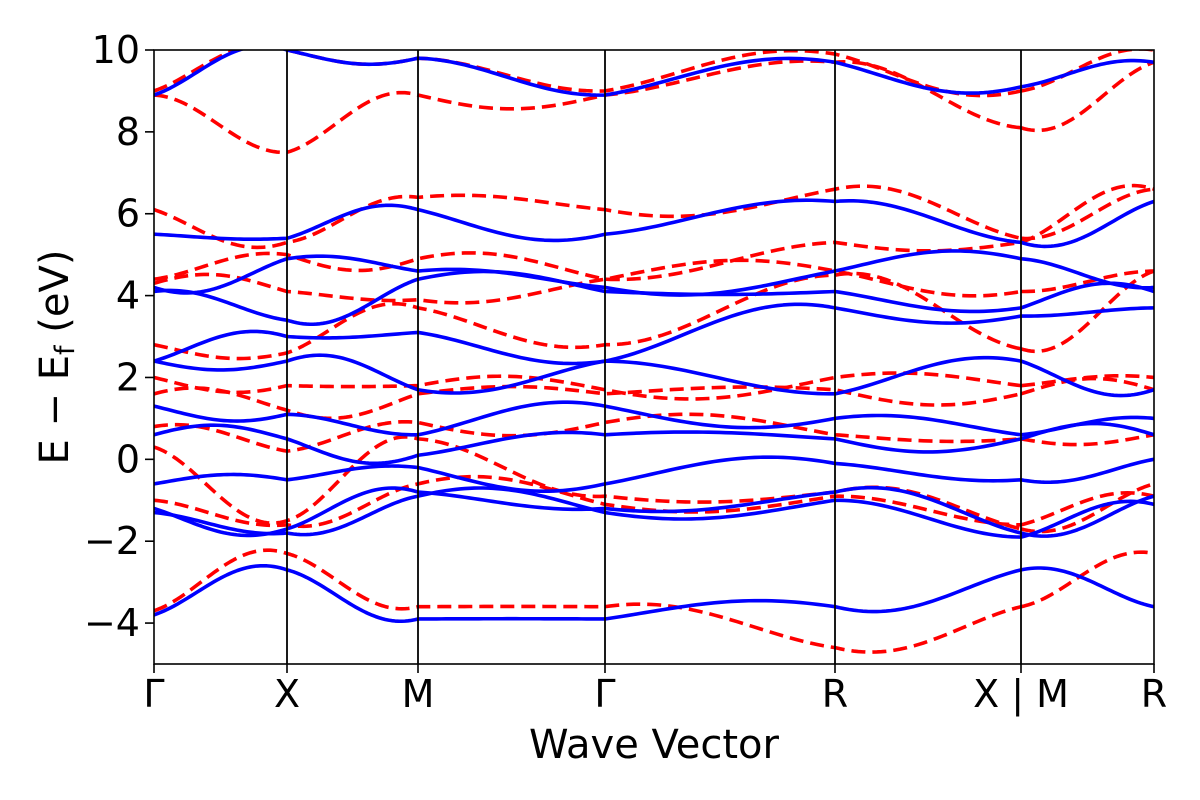 The height and width of the screenshot is (800, 1200). I want to click on x-tick-label: M, so click(418, 694).